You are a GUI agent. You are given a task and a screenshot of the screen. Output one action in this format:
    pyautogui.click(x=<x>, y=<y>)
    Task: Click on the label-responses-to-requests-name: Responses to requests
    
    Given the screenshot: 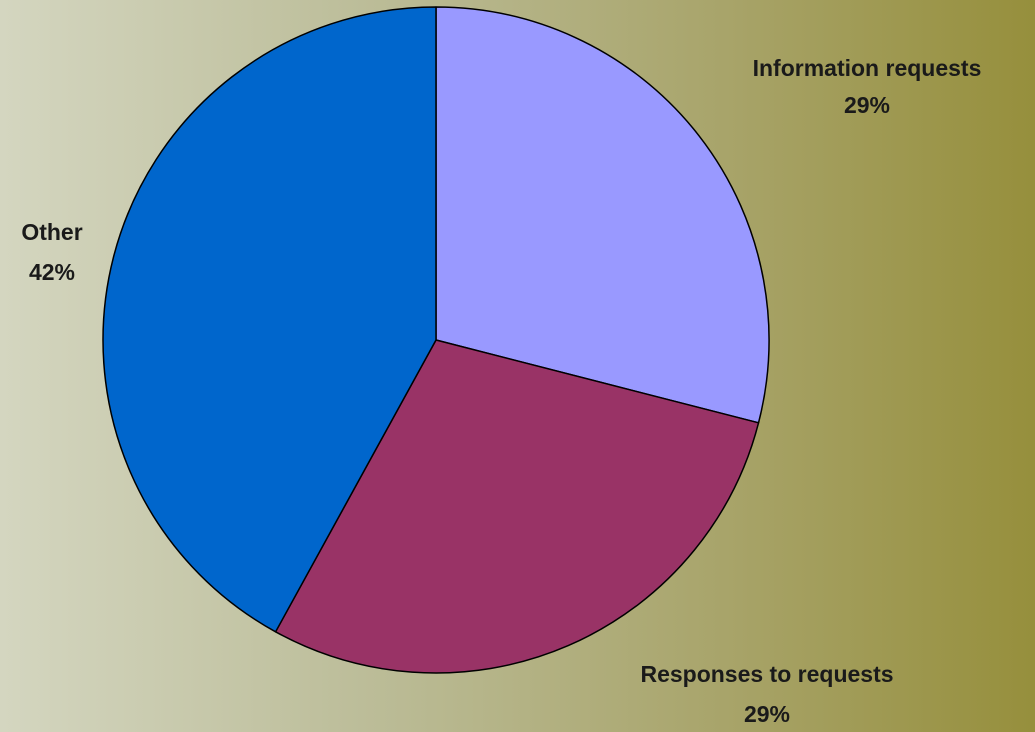 What is the action you would take?
    pyautogui.click(x=766, y=674)
    